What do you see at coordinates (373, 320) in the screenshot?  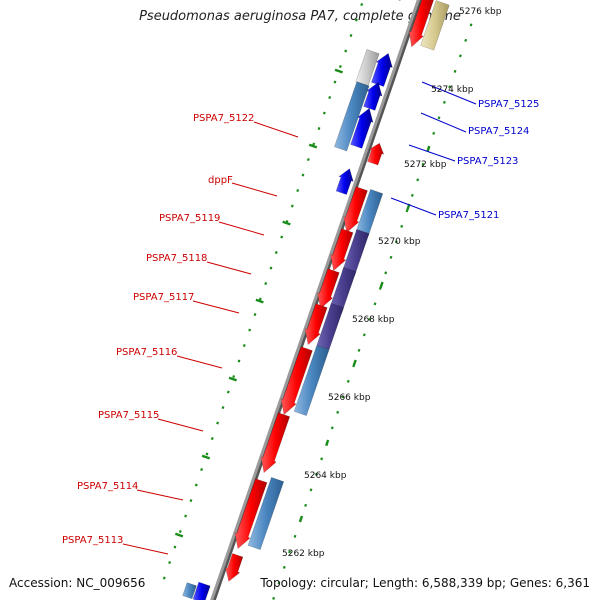 I see `scale-label: 5268 kbp` at bounding box center [373, 320].